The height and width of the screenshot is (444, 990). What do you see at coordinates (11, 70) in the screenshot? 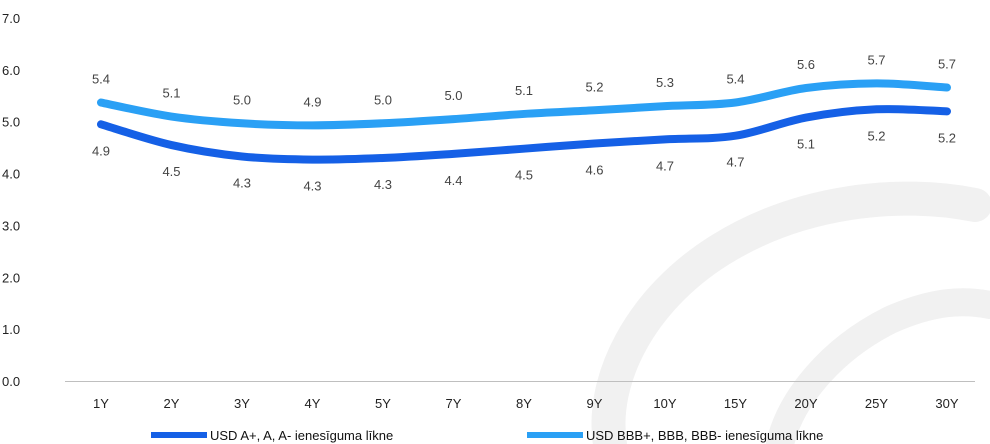
I see `y-tick-label: 6.0` at bounding box center [11, 70].